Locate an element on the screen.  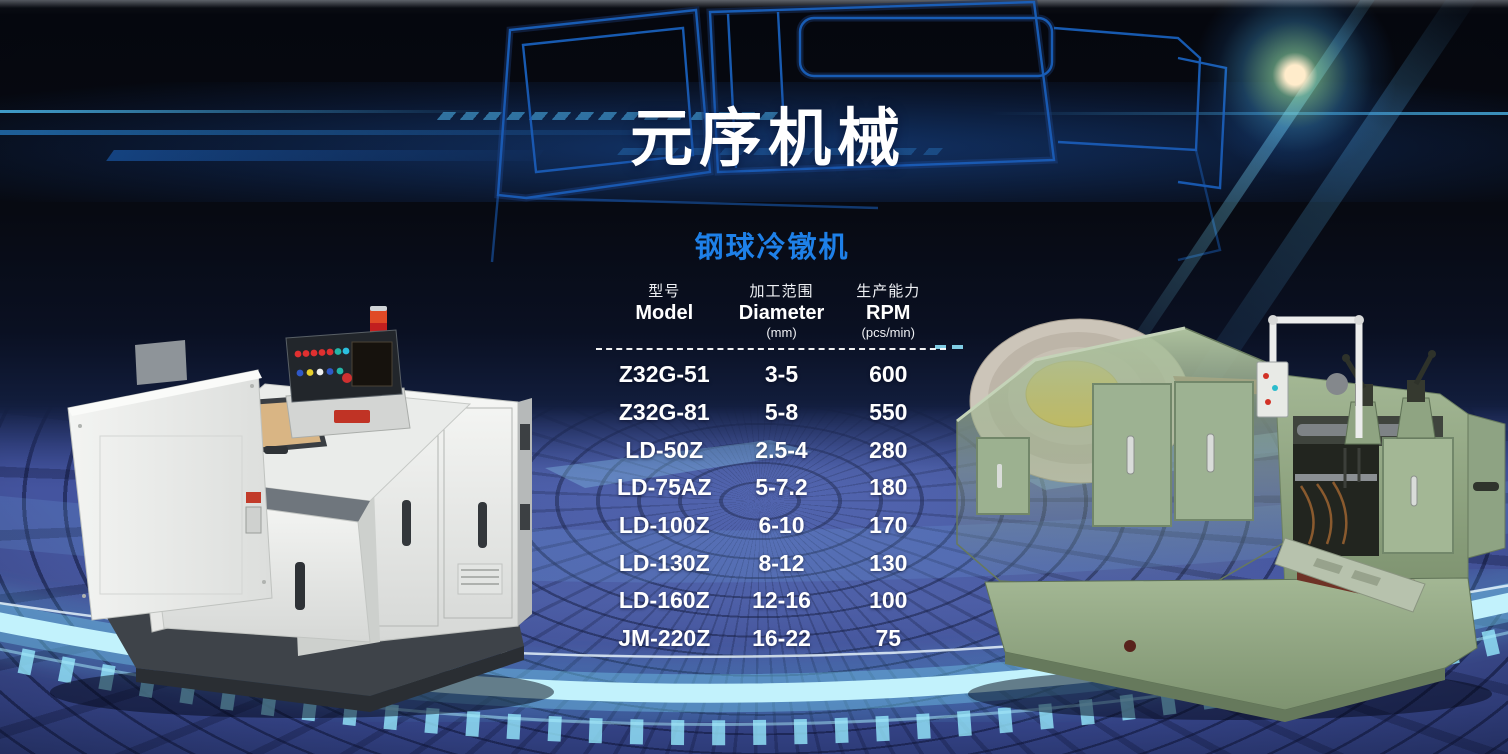
cell-model: LD-50Z is located at coordinates (664, 449).